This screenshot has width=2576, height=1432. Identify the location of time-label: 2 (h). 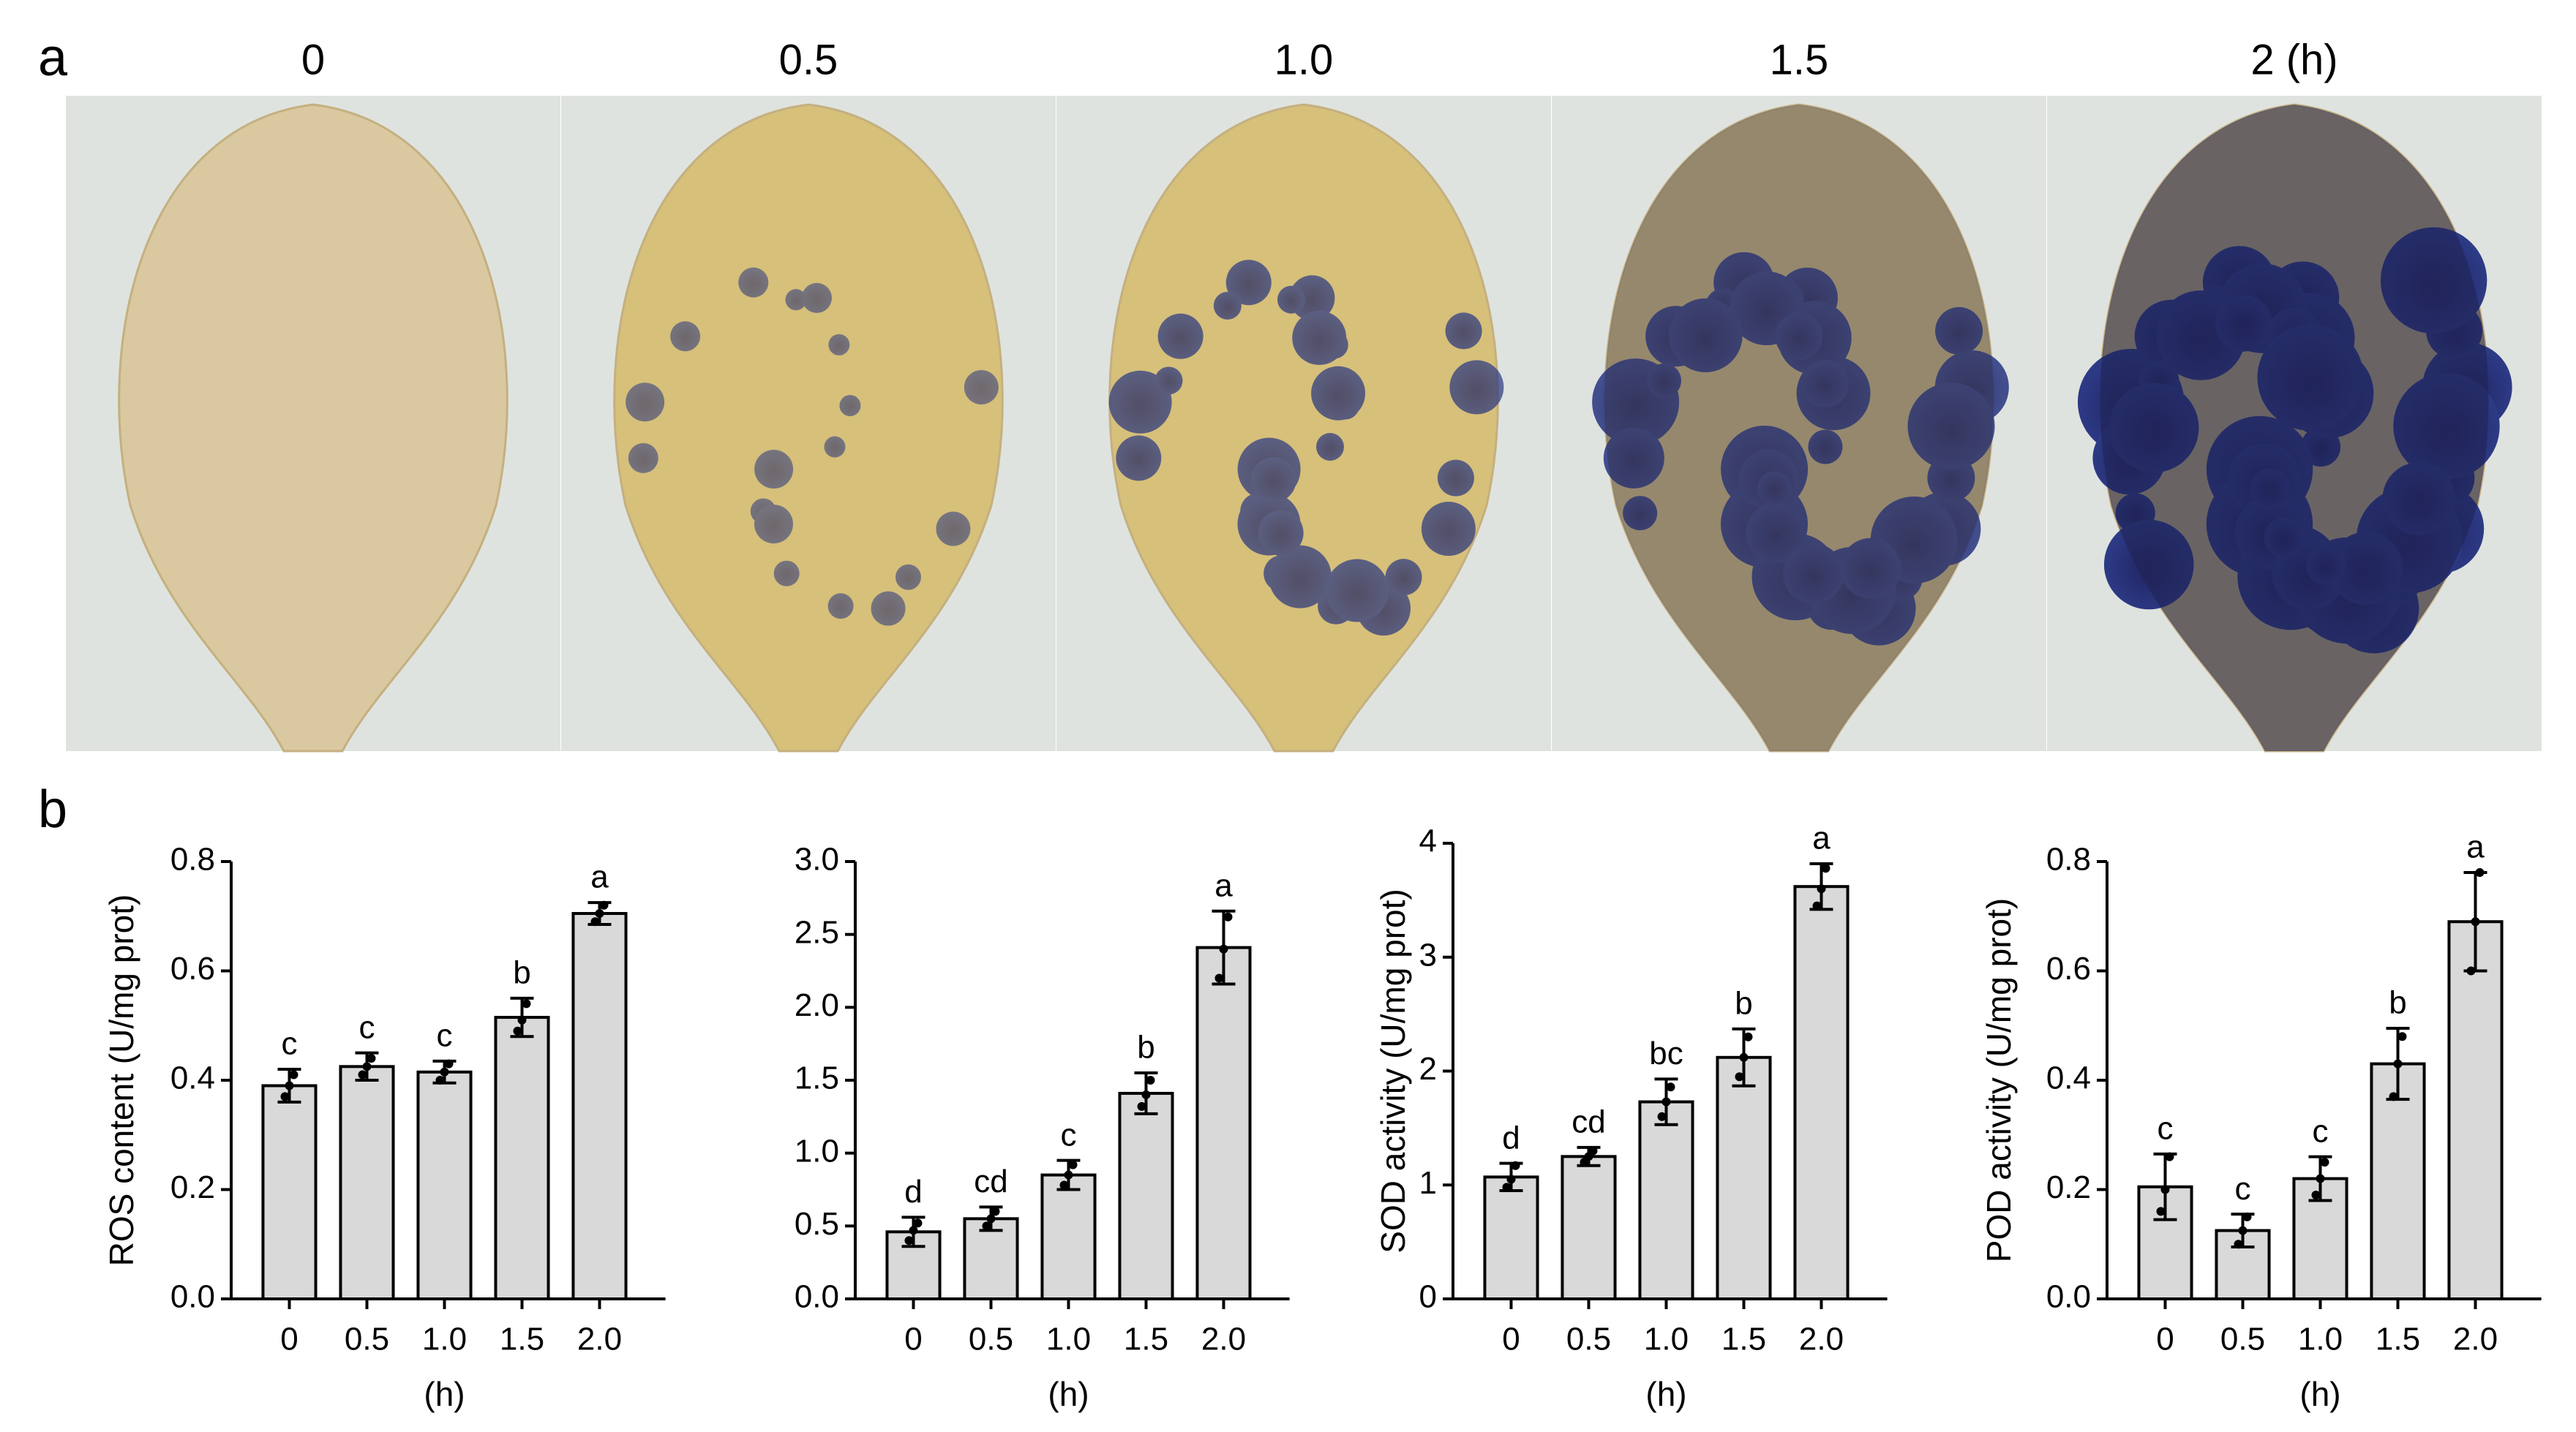
(2293, 60).